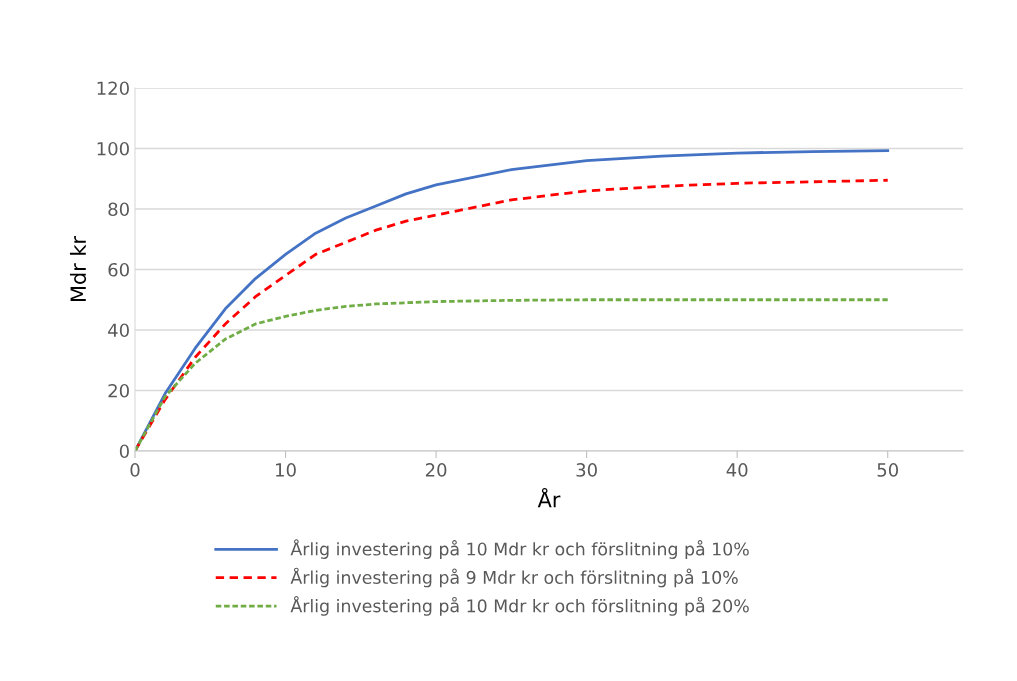 Image resolution: width=1017 pixels, height=681 pixels. I want to click on x-axis-title: År, so click(549, 497).